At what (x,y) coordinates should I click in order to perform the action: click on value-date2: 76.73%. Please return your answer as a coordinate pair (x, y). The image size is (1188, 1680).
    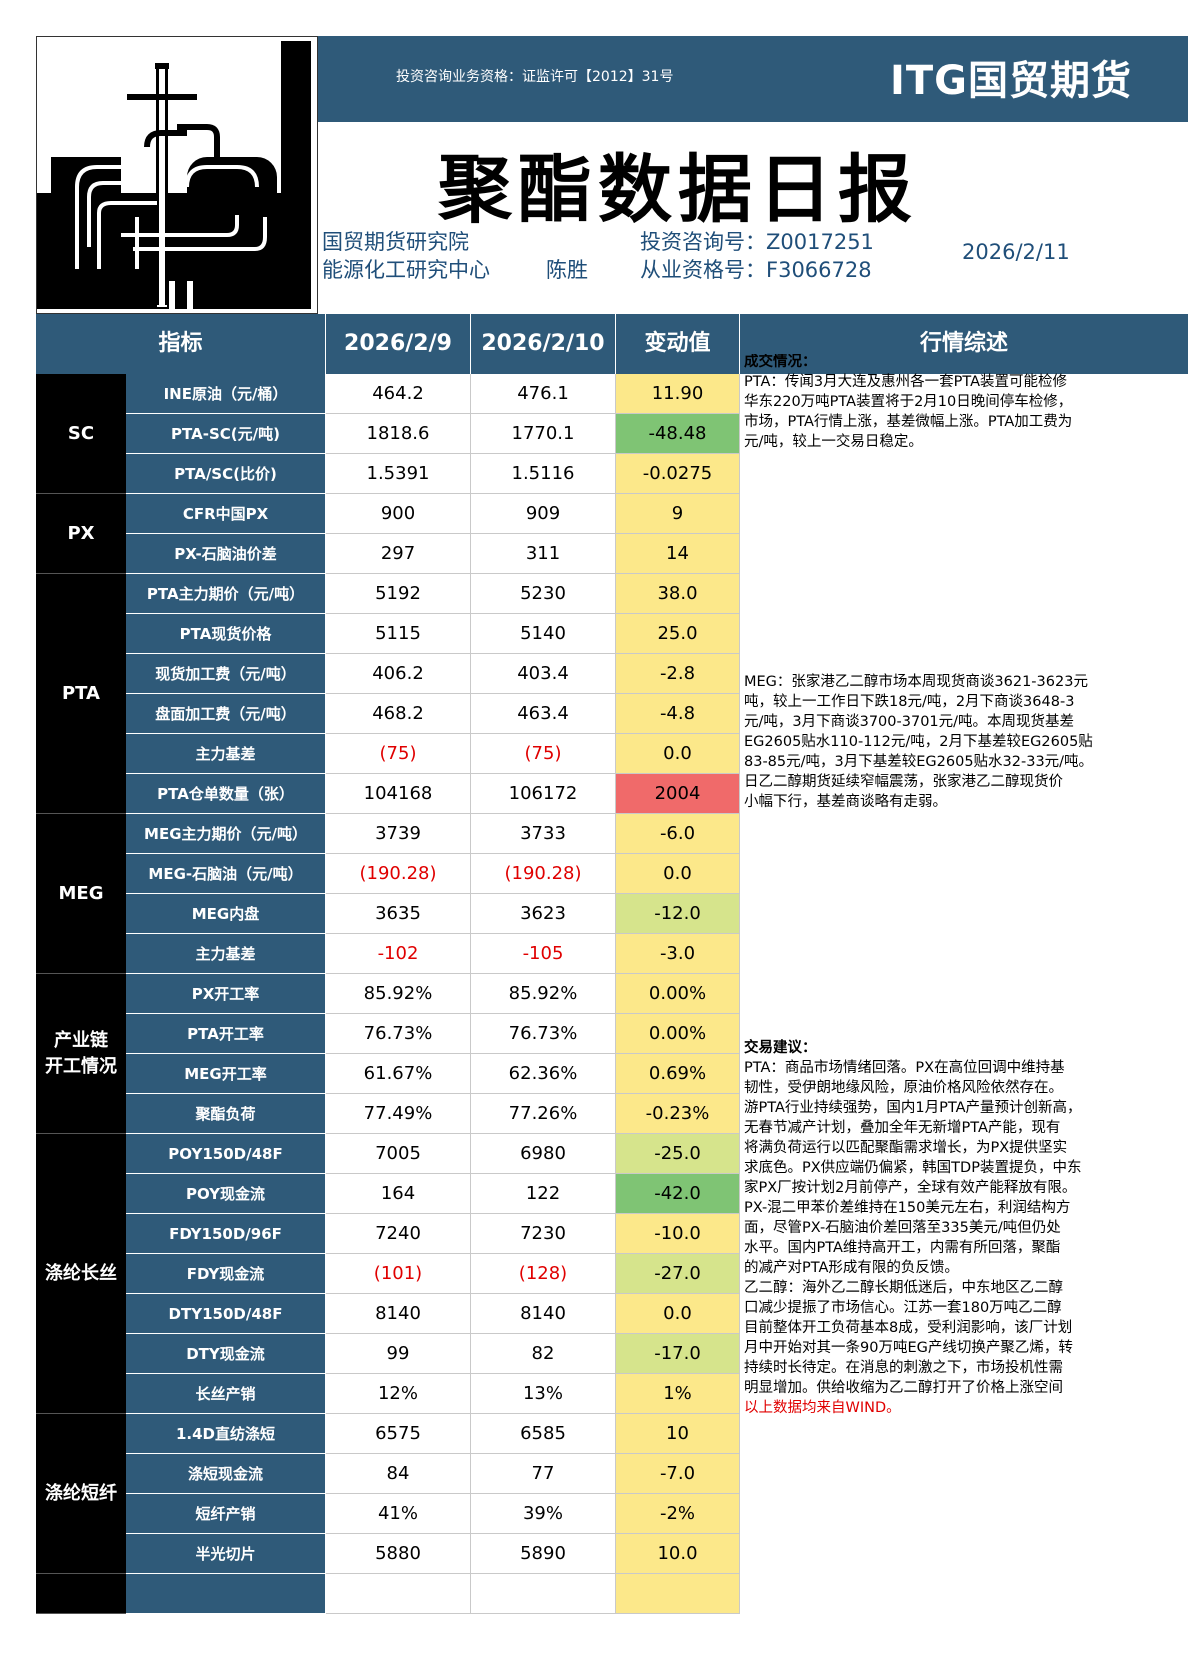
    Looking at the image, I should click on (543, 1034).